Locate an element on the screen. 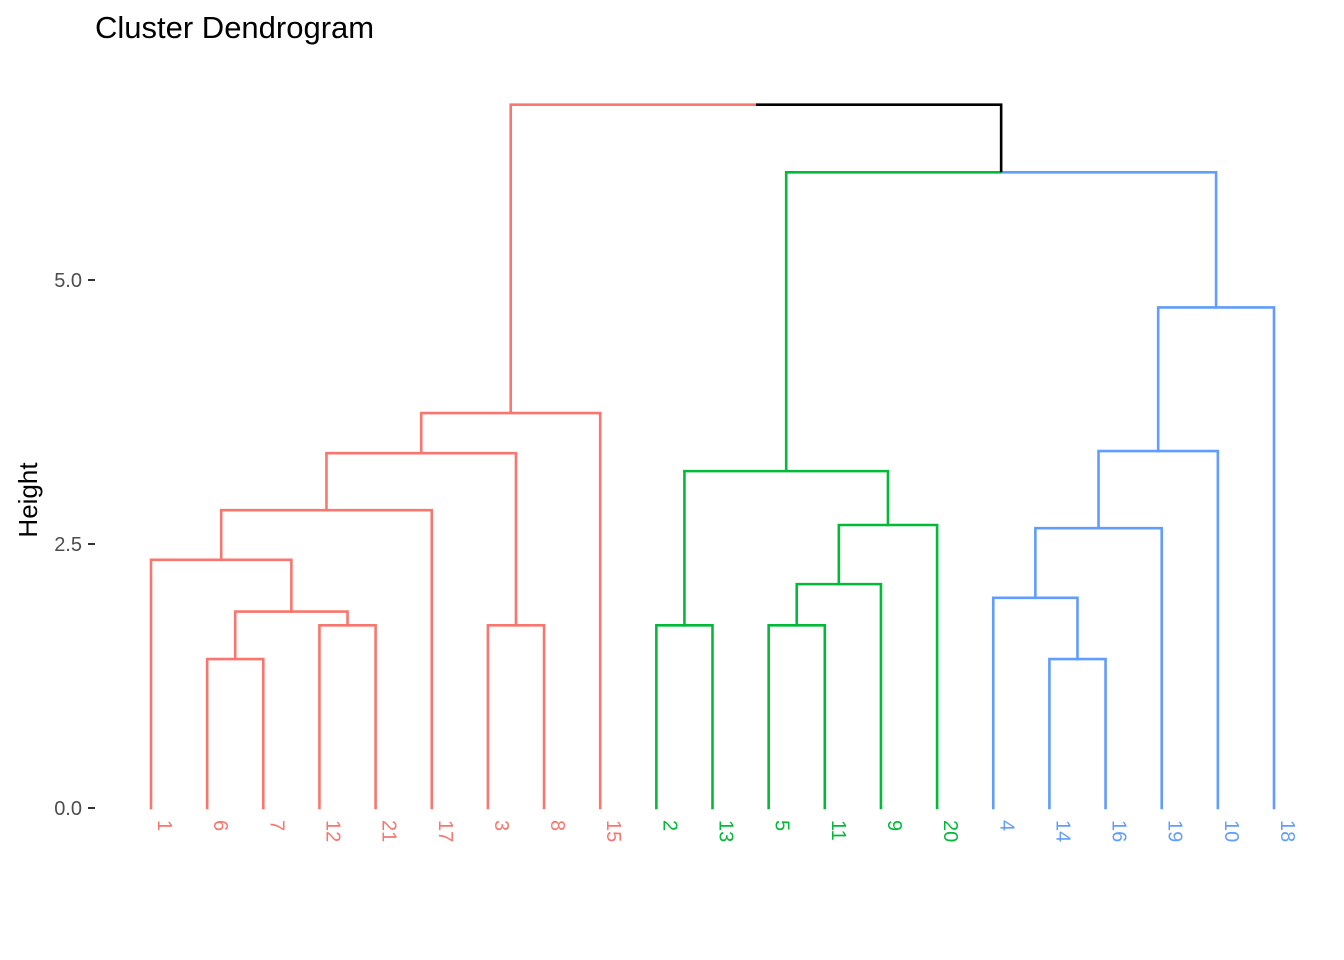  y-tick-label: 0.0 is located at coordinates (68, 809).